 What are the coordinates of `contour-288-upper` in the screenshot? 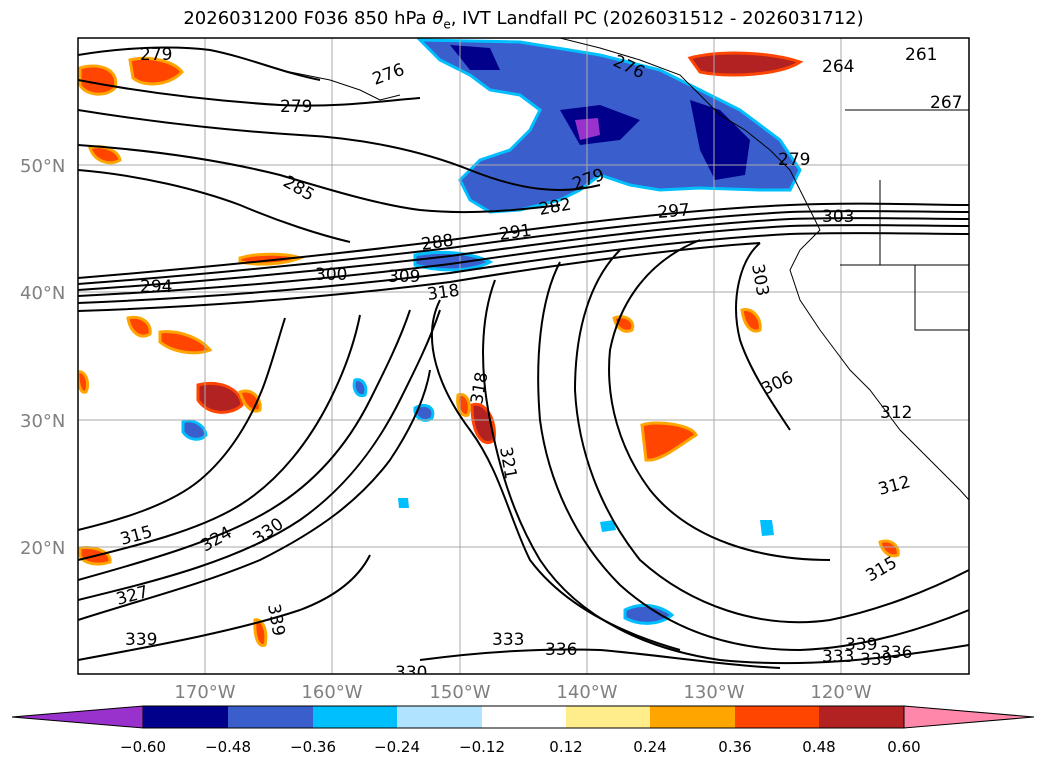 It's located at (214, 206).